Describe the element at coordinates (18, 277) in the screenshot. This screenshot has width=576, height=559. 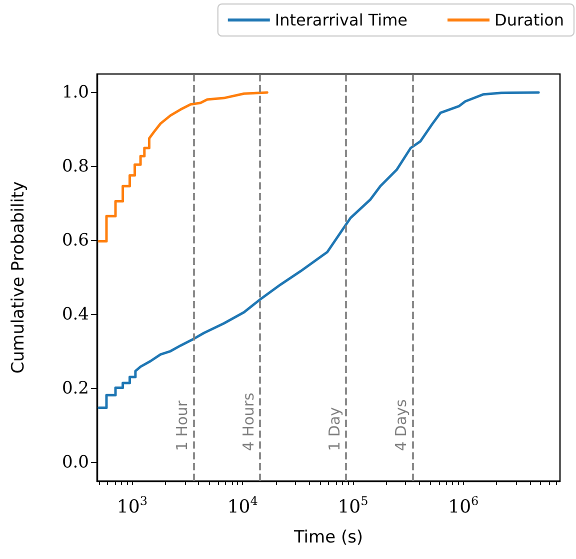
I see `y-axis-title: Cumulative Probability` at that location.